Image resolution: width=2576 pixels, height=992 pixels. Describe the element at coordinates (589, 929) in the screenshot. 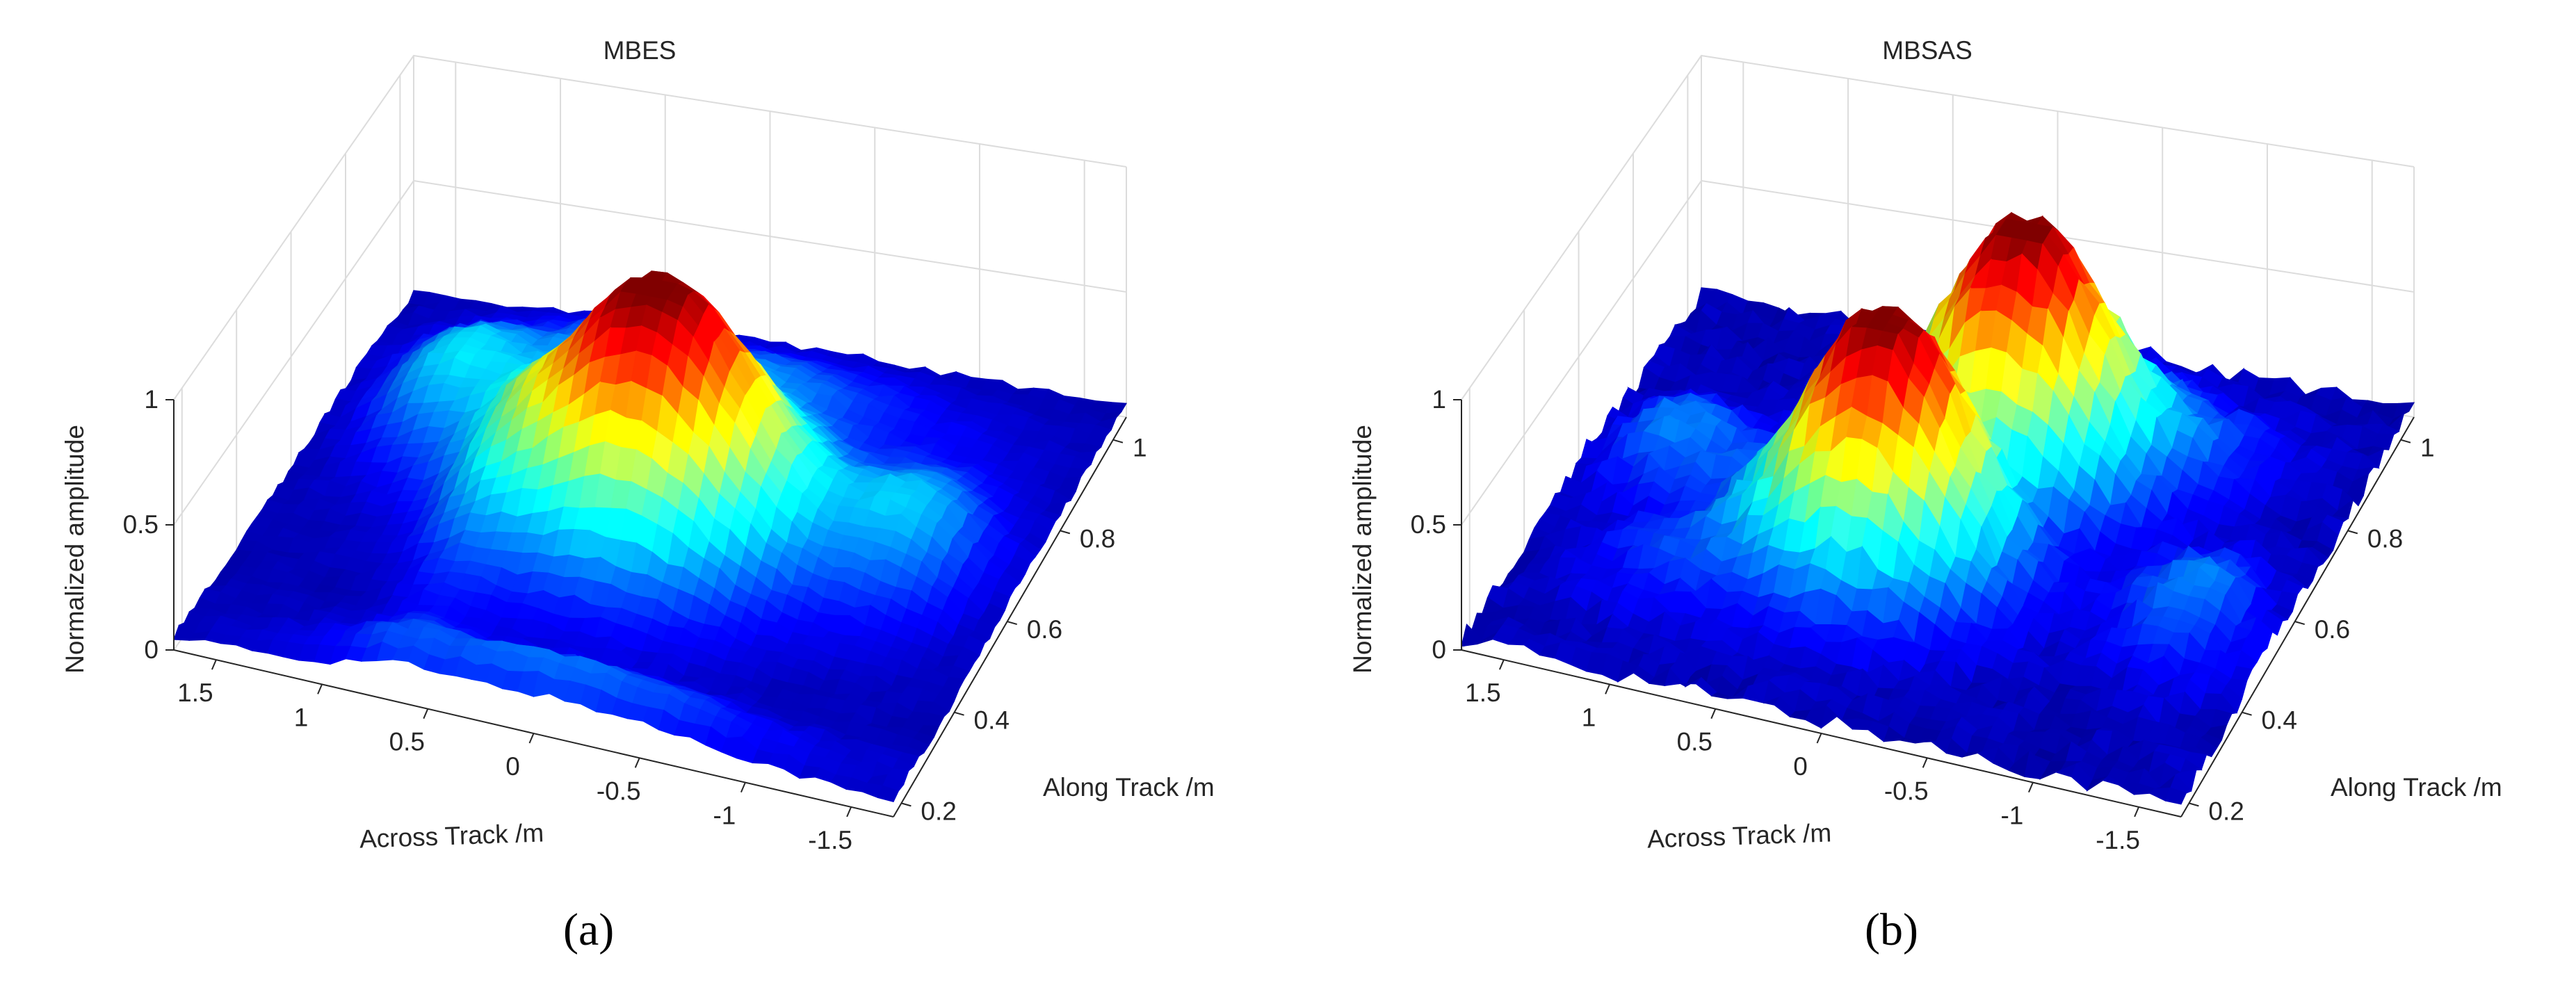

I see `panel-caption-a: (a)` at that location.